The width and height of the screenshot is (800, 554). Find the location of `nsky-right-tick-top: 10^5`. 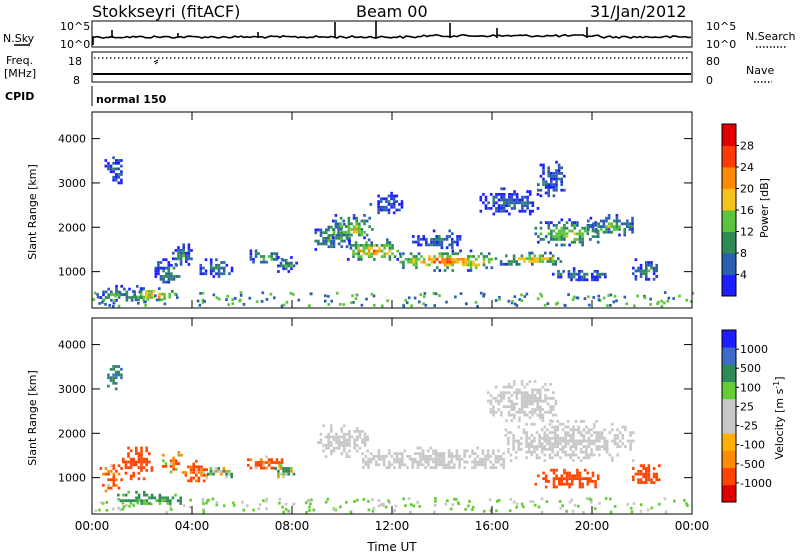

nsky-right-tick-top: 10^5 is located at coordinates (721, 26).